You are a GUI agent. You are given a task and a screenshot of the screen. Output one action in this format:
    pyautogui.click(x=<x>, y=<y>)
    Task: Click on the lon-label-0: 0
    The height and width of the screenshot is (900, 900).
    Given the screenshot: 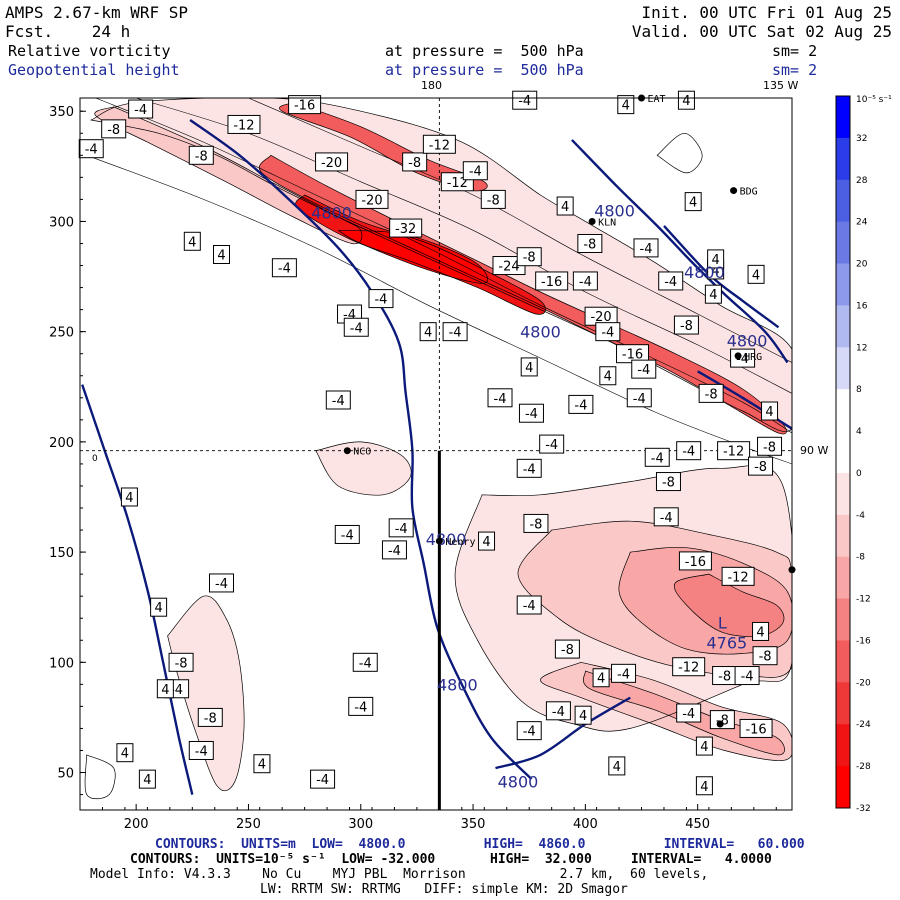 What is the action you would take?
    pyautogui.click(x=95, y=459)
    